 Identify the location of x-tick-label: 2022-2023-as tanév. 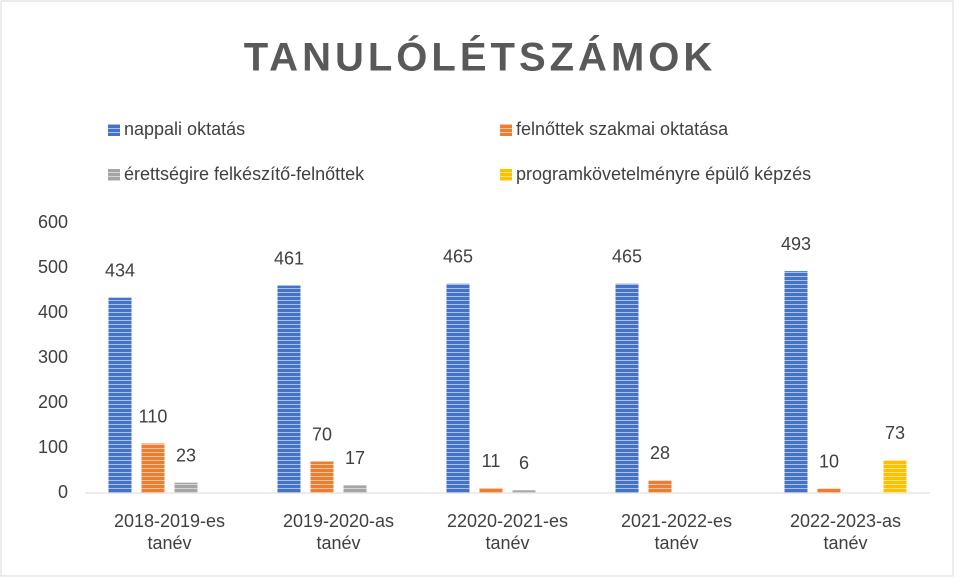
(845, 532).